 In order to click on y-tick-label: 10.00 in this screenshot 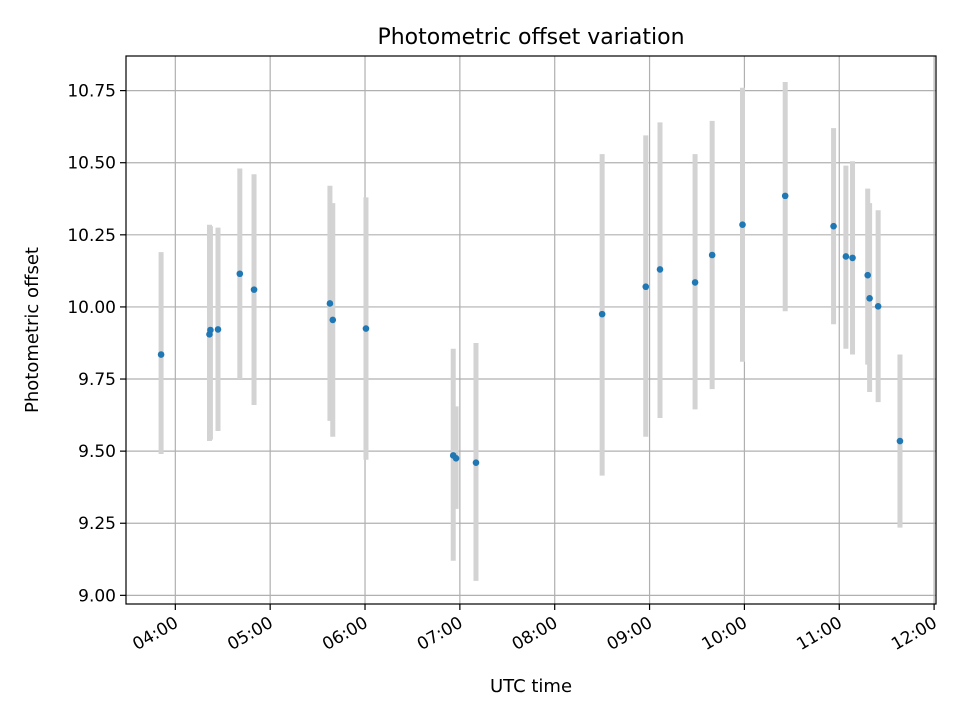, I will do `click(91, 308)`.